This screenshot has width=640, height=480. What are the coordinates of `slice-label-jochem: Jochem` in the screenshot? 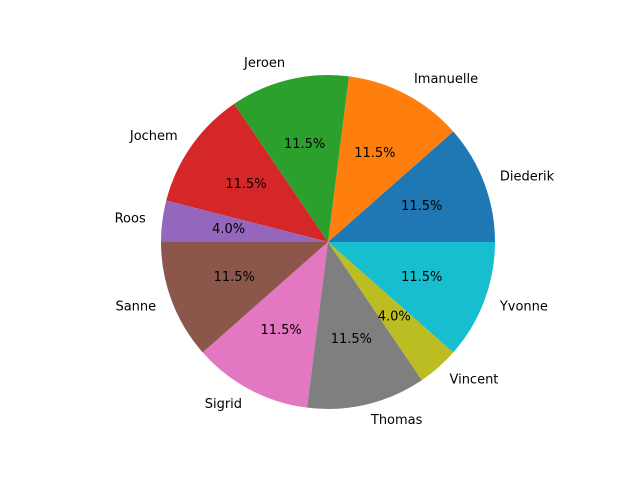 It's located at (153, 136).